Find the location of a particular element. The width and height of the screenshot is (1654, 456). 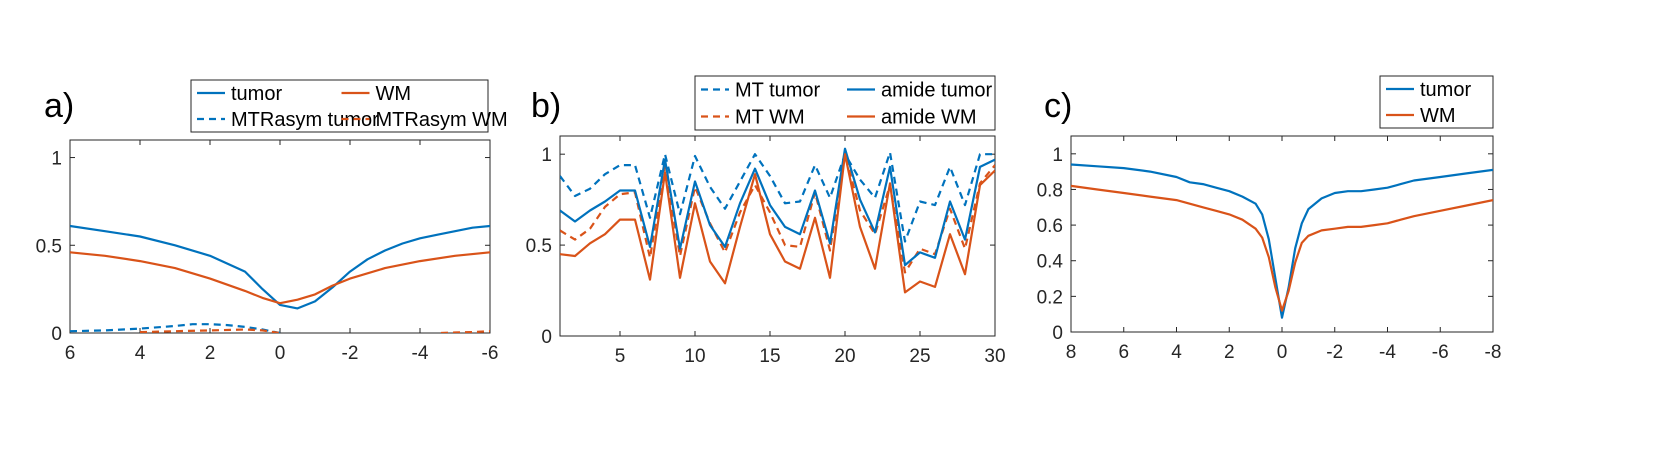

chart-0-ytick-label: 0 is located at coordinates (56, 334).